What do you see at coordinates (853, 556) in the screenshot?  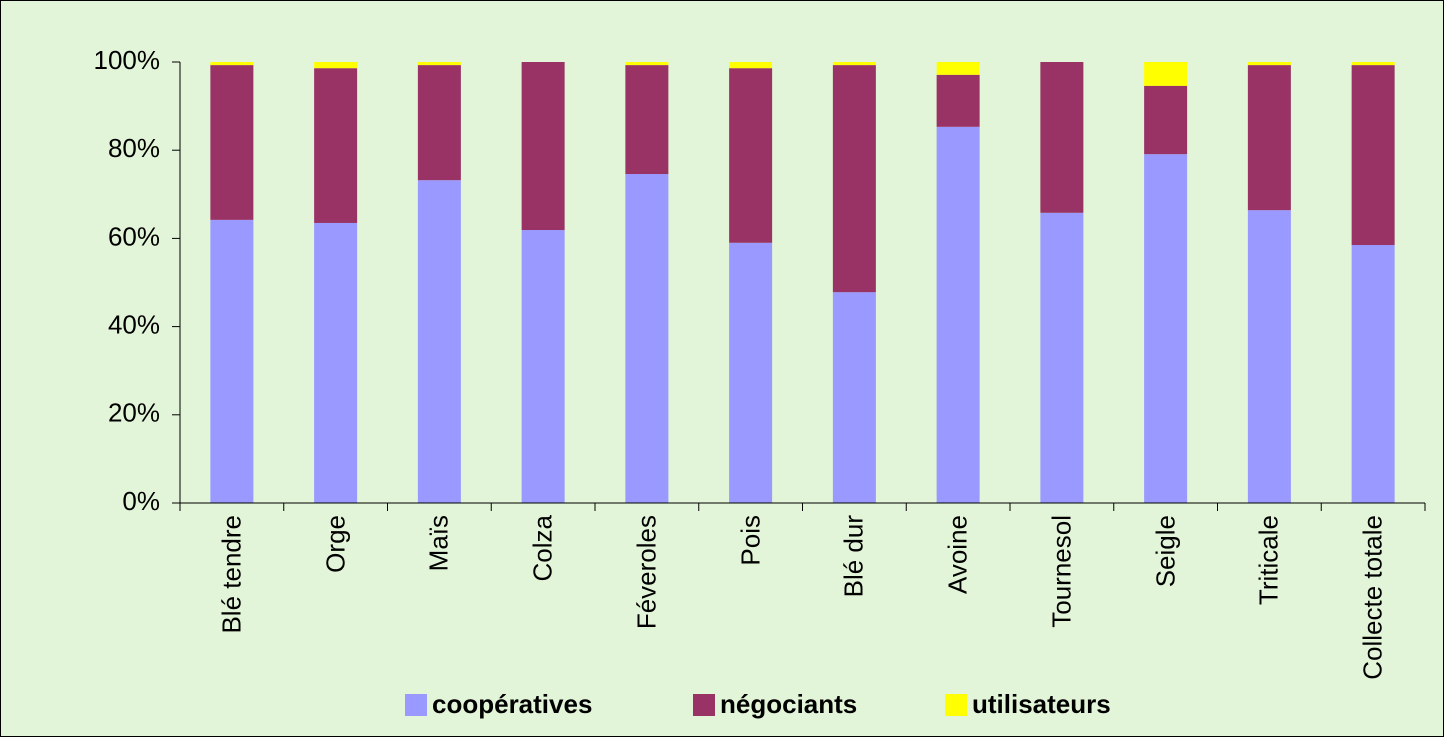 I see `x-tick-label: Blé dur` at bounding box center [853, 556].